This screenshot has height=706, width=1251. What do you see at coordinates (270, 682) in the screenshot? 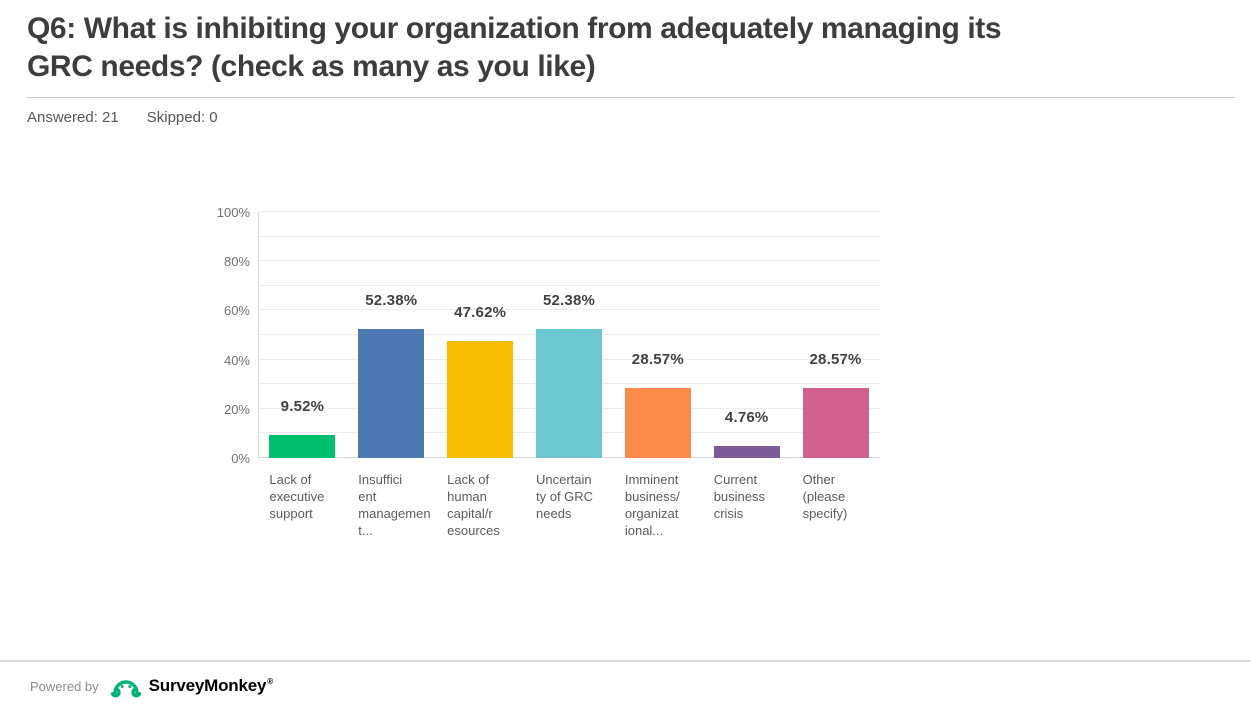
I see `registered-mark: ®` at bounding box center [270, 682].